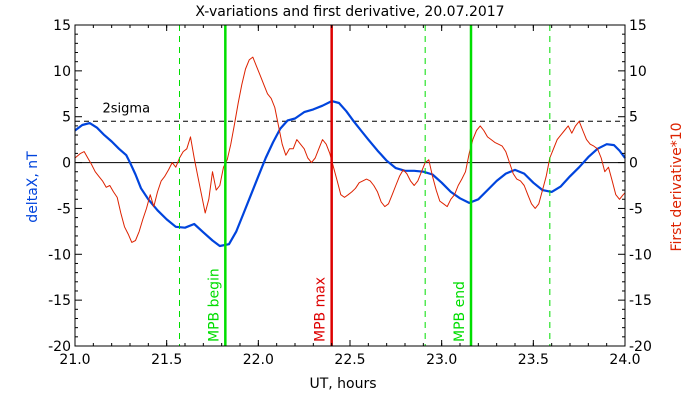 Image resolution: width=700 pixels, height=400 pixels. I want to click on right-y-tick-label: -10, so click(640, 255).